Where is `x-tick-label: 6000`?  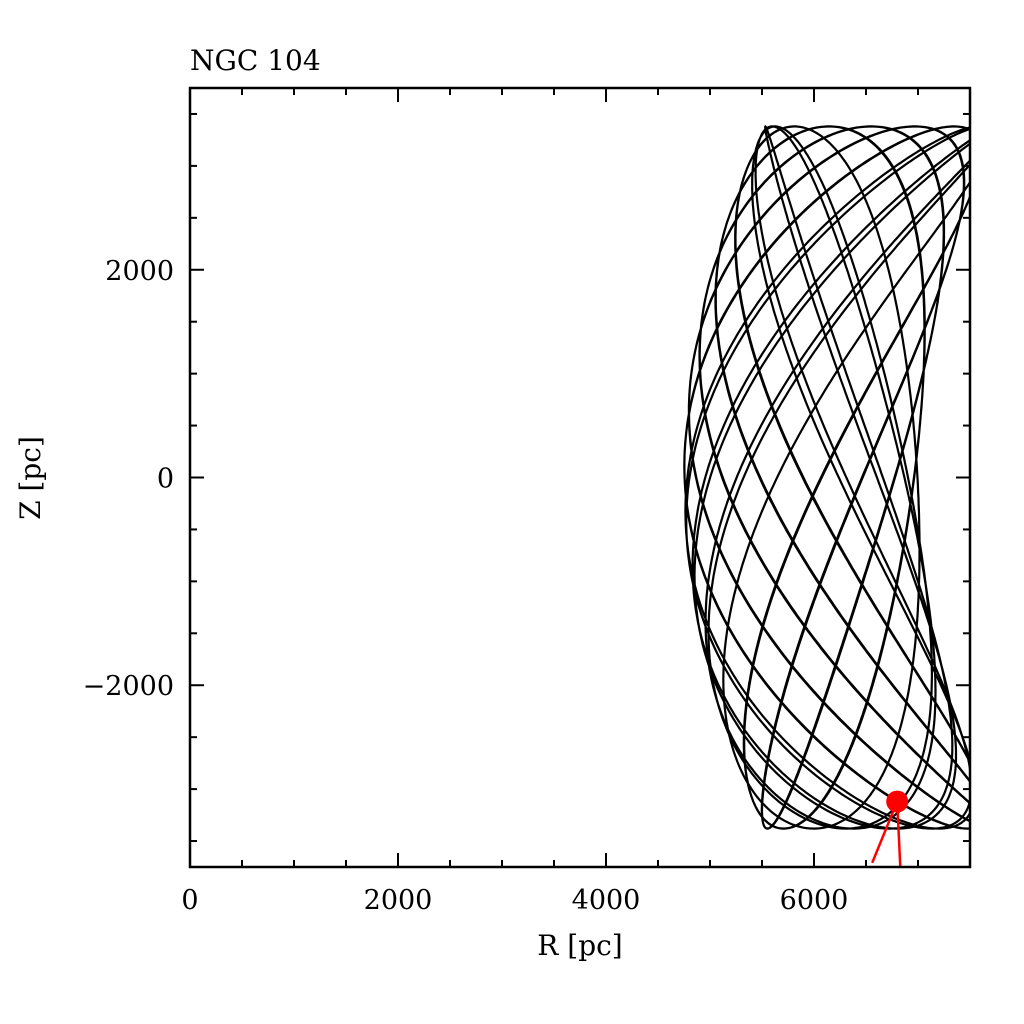
x-tick-label: 6000 is located at coordinates (814, 900).